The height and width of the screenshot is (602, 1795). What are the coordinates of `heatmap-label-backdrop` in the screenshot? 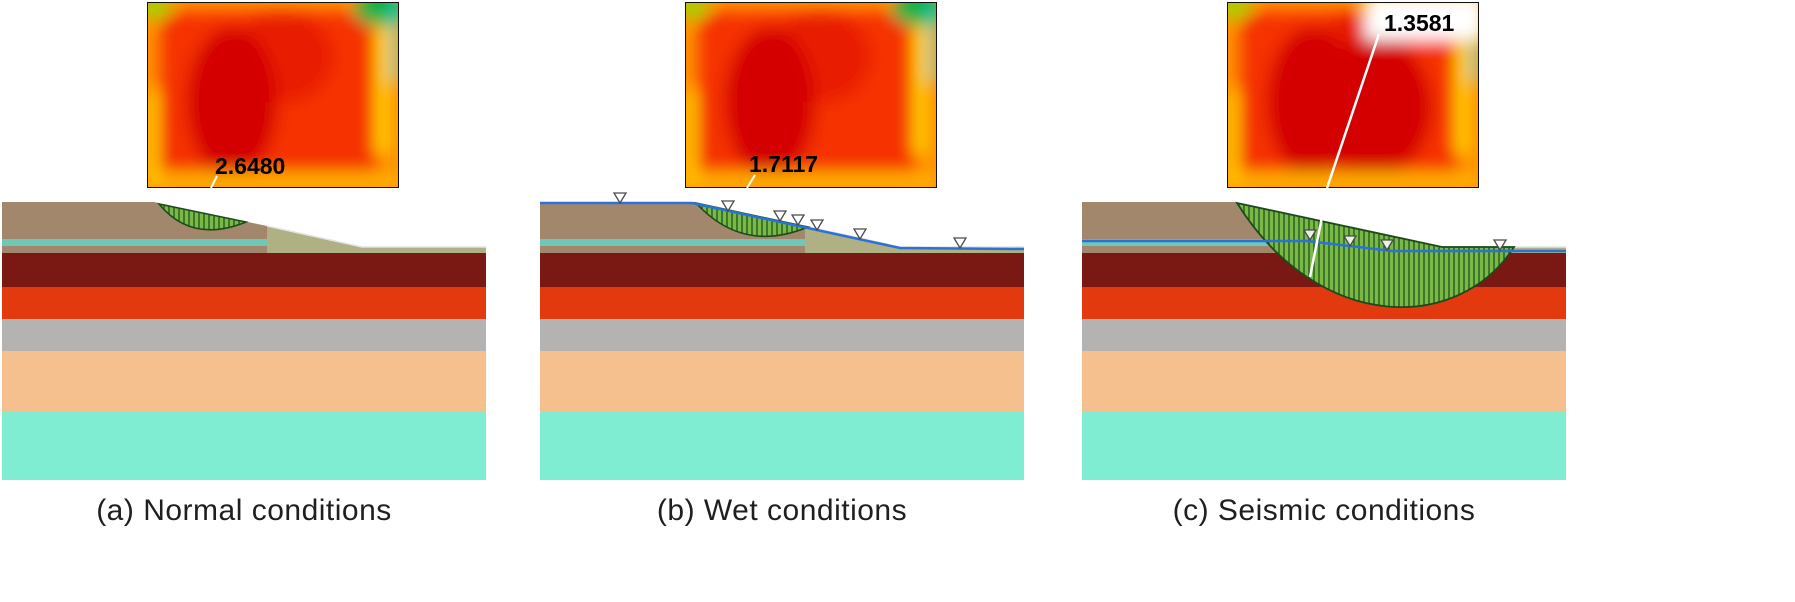 It's located at (1422, 21).